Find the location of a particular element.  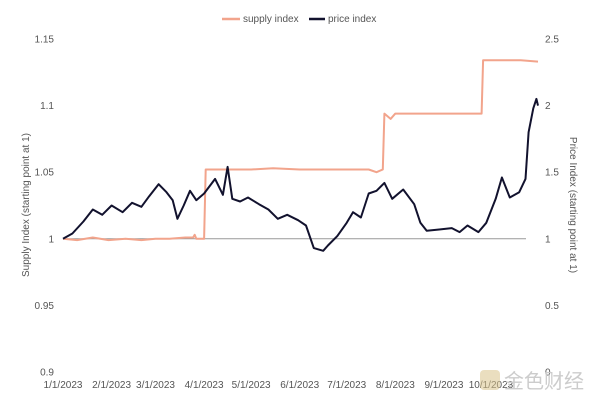

right-tick-label: 1 is located at coordinates (548, 239).